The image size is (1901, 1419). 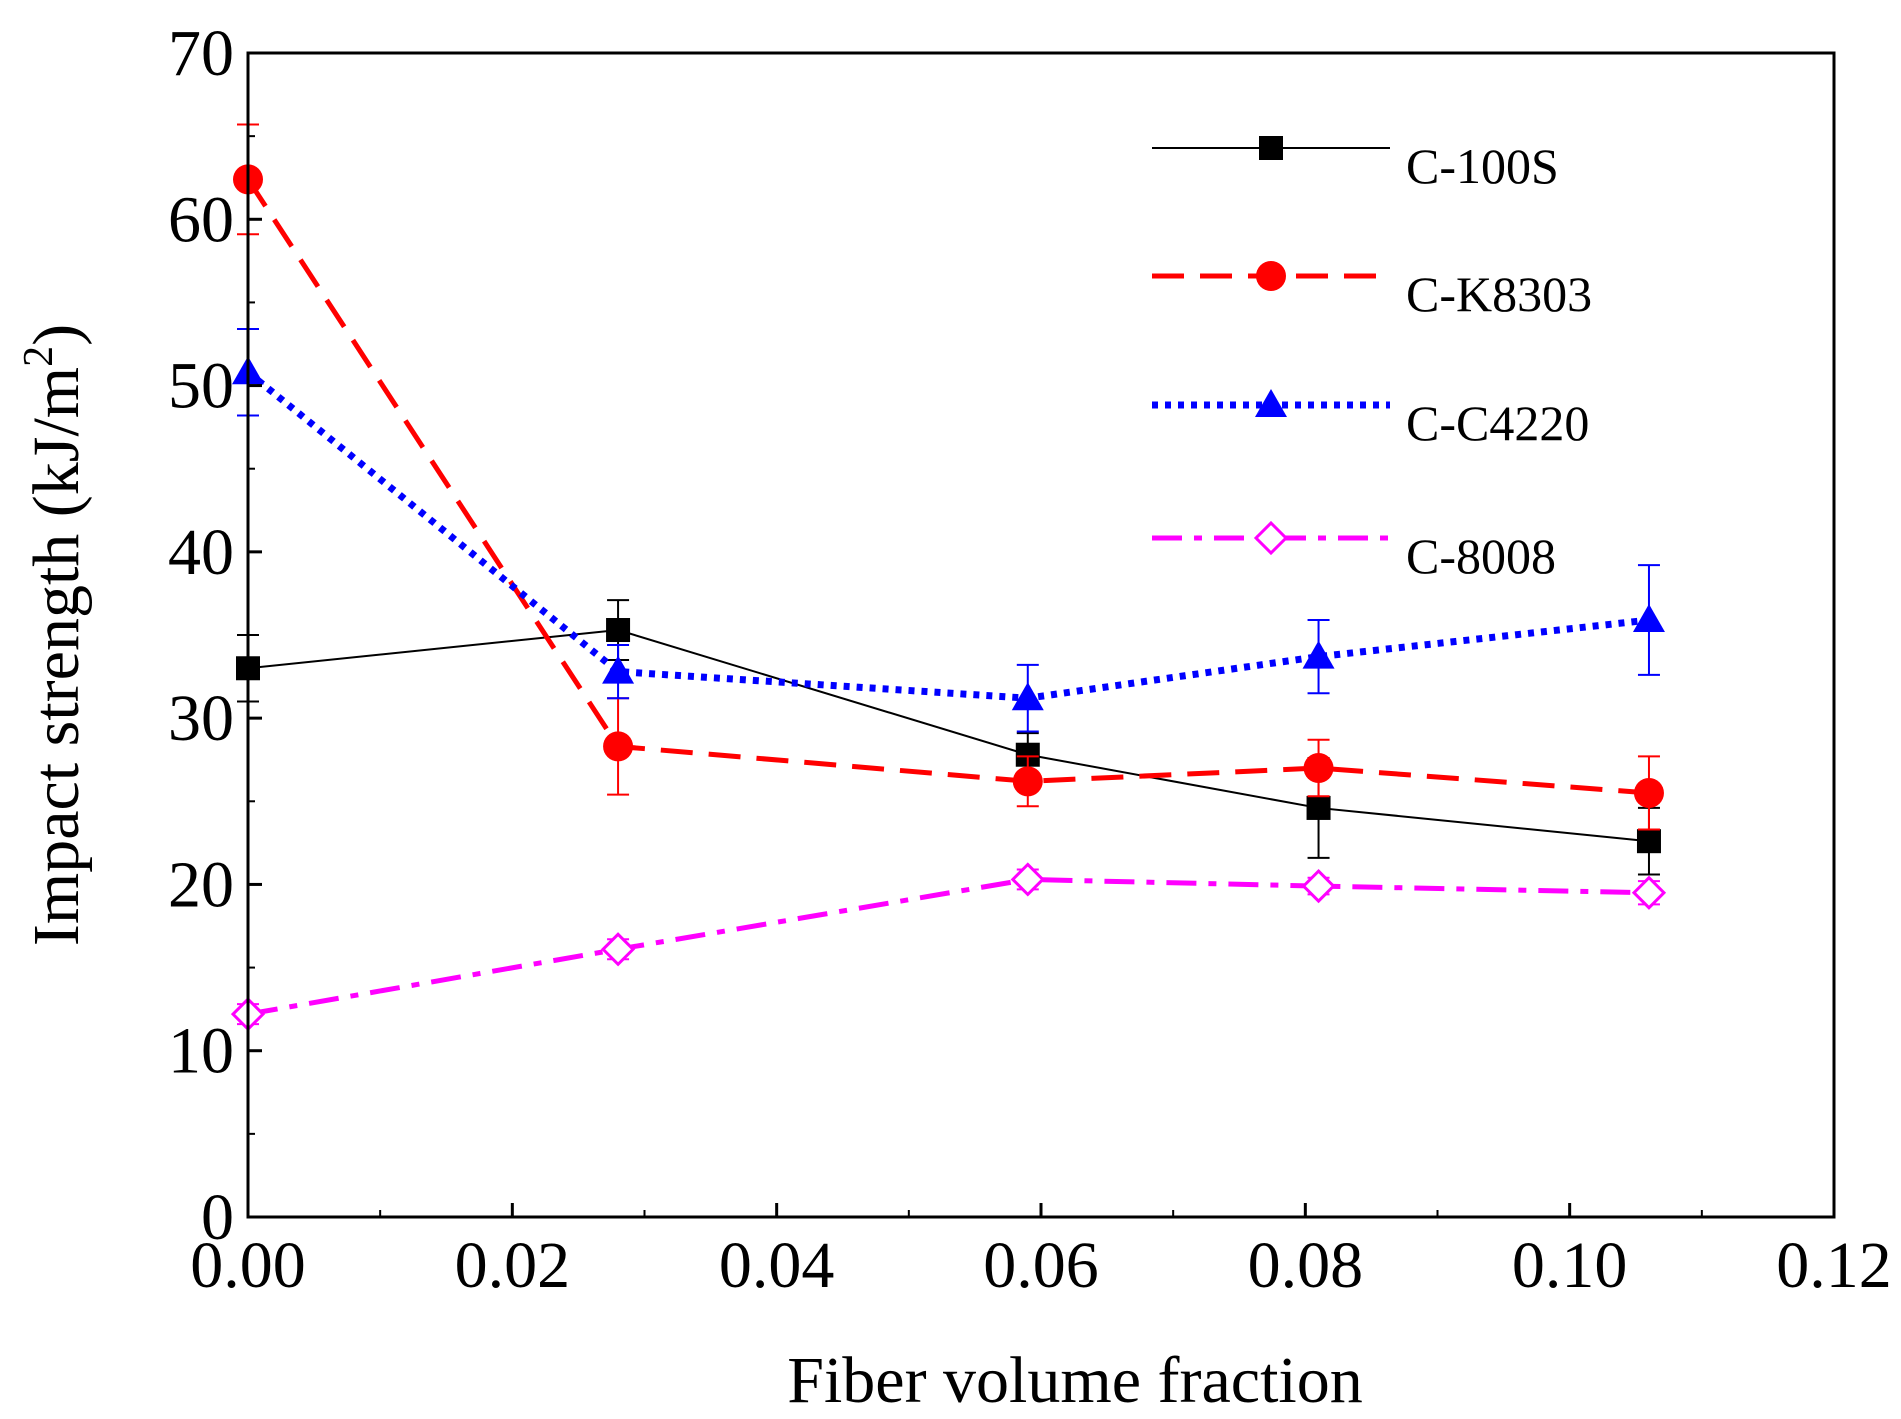 What do you see at coordinates (201, 386) in the screenshot?
I see `y-tick-label: 50` at bounding box center [201, 386].